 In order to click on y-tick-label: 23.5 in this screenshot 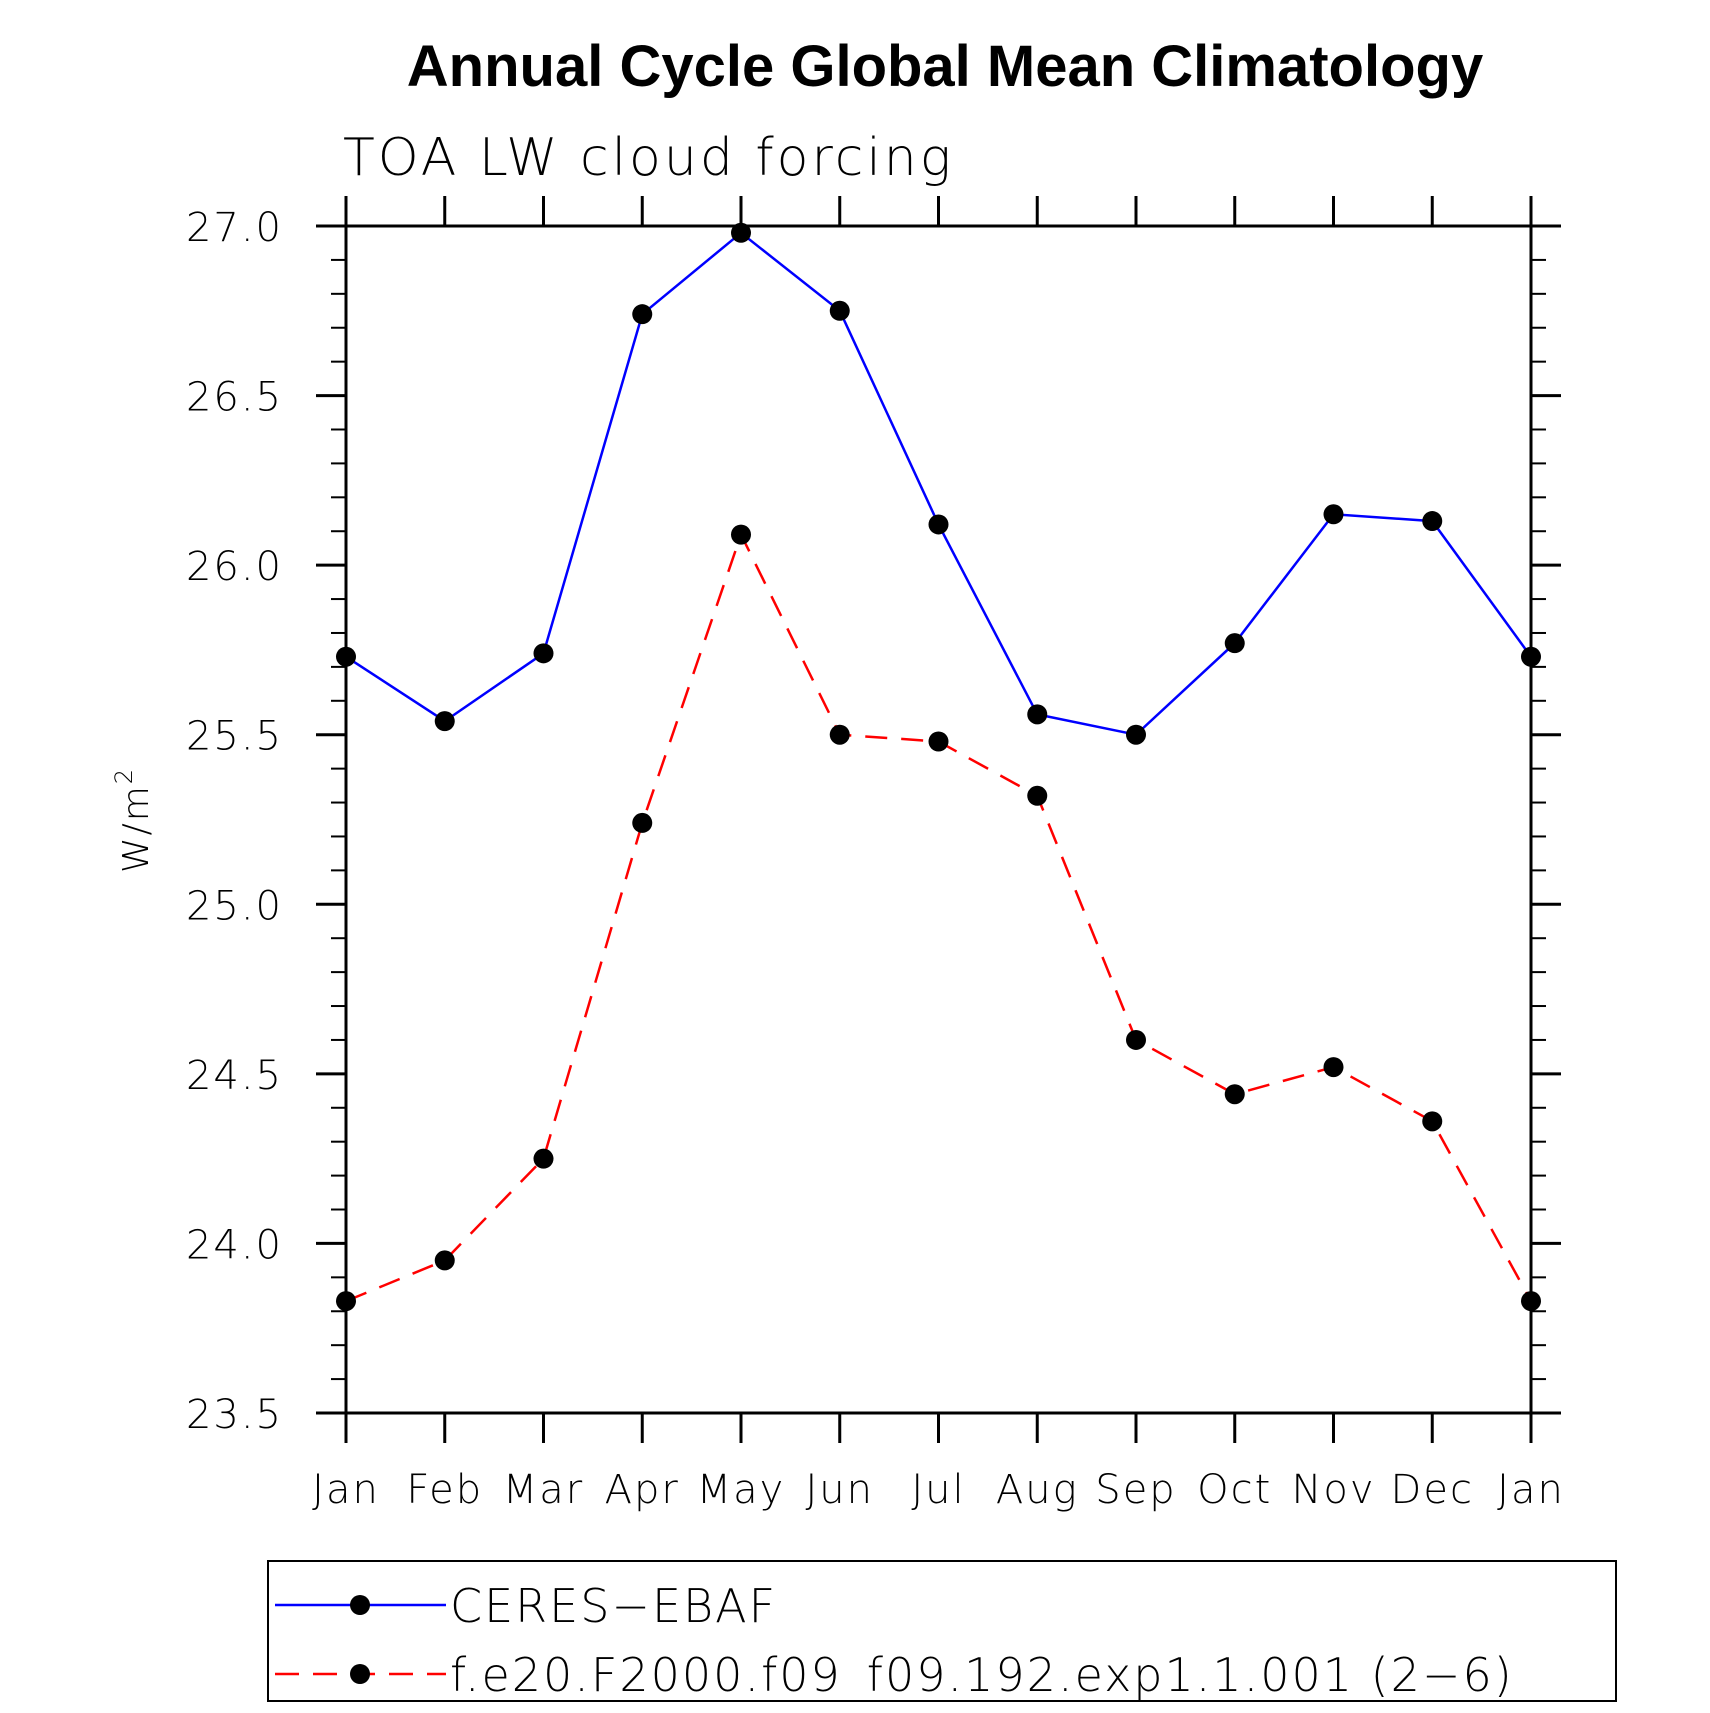, I will do `click(234, 1415)`.